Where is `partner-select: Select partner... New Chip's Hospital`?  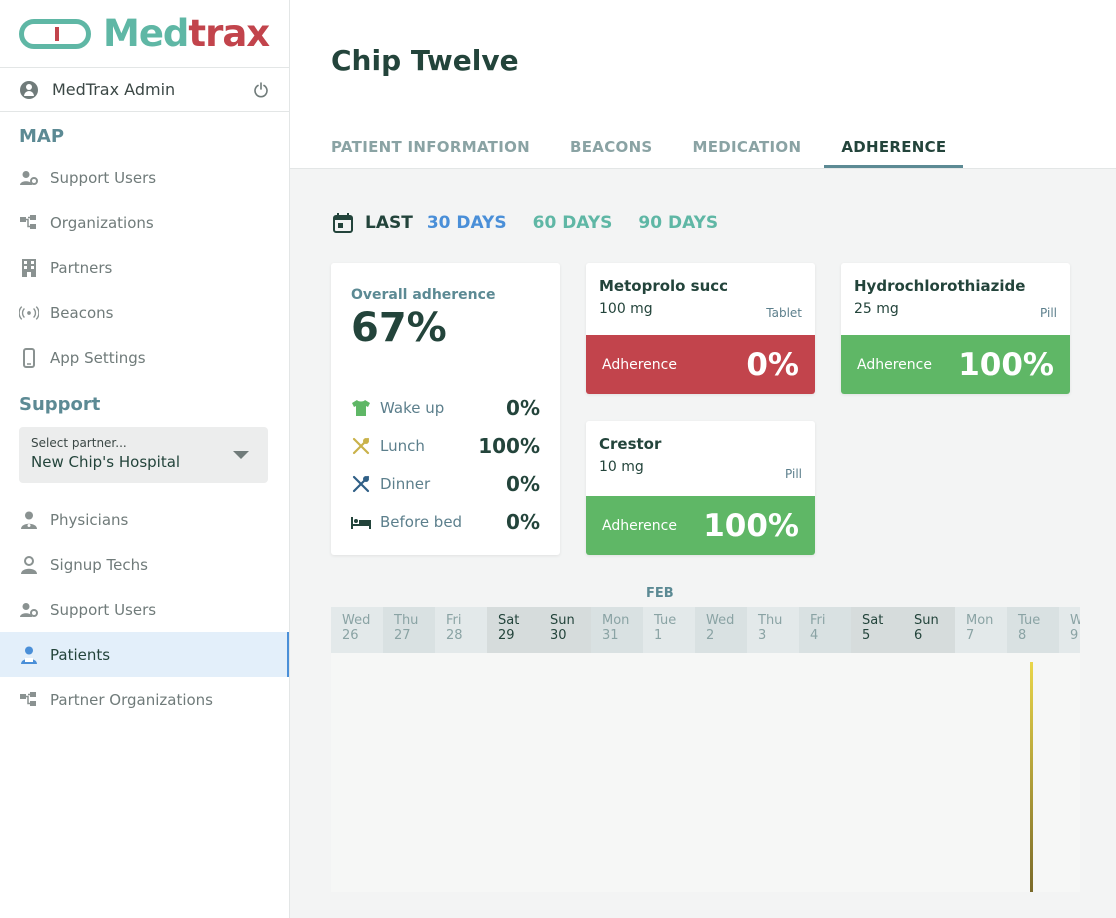
partner-select: Select partner... New Chip's Hospital is located at coordinates (143, 455).